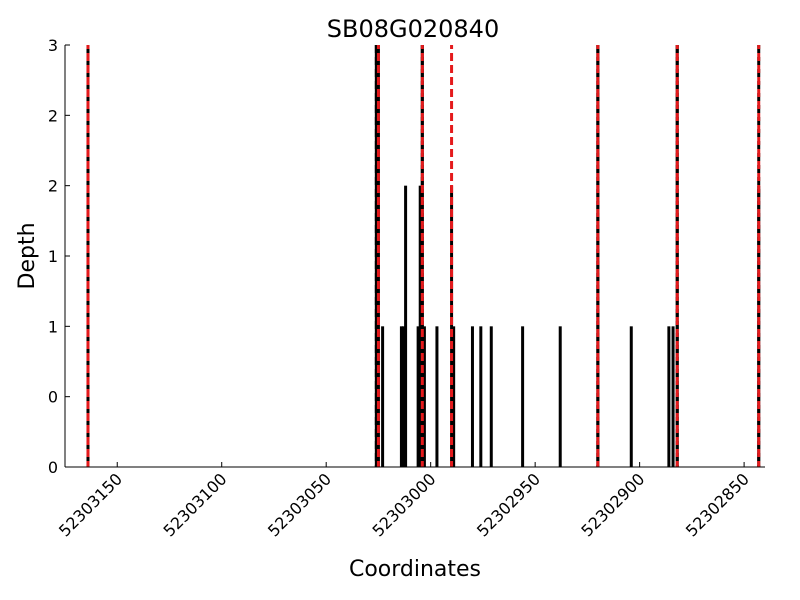  What do you see at coordinates (27, 255) in the screenshot?
I see `y-axis-label: Depth` at bounding box center [27, 255].